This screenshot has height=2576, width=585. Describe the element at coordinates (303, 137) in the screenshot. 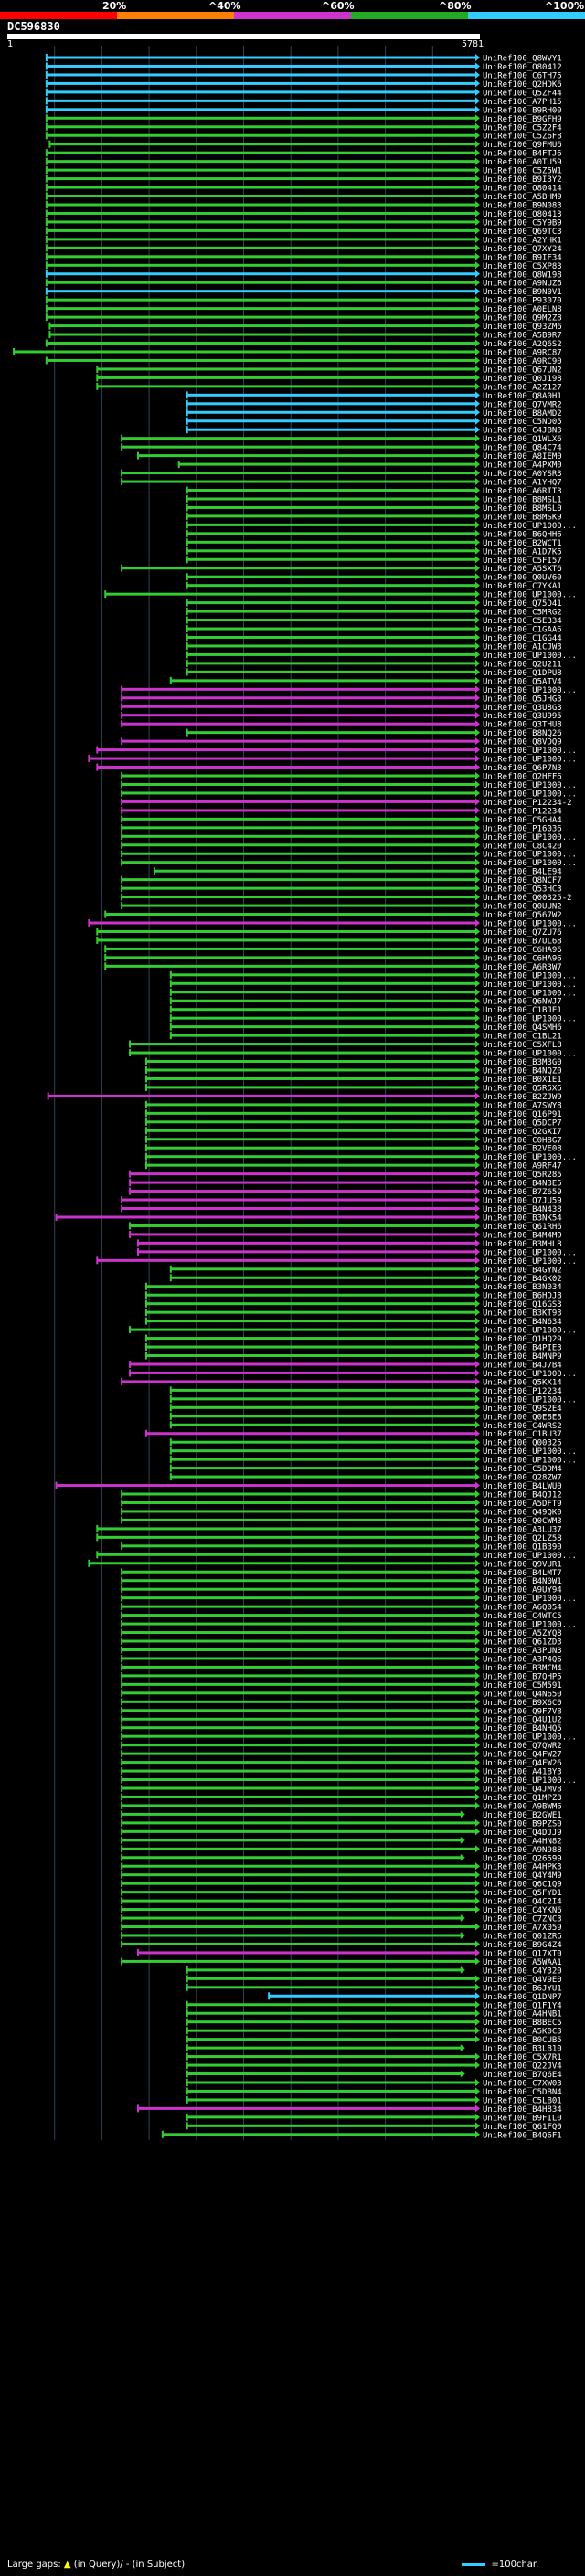

I see `hit-row: UniRef100_C5Z6F8` at that location.